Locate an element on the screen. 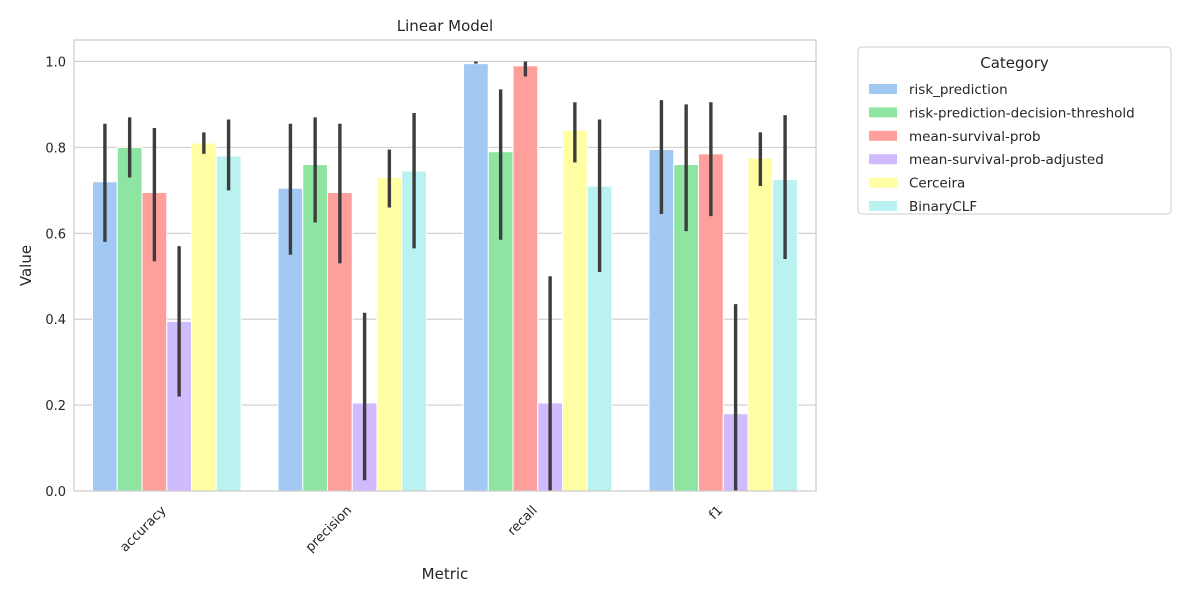  y-tick-label: 1.0 is located at coordinates (55, 62).